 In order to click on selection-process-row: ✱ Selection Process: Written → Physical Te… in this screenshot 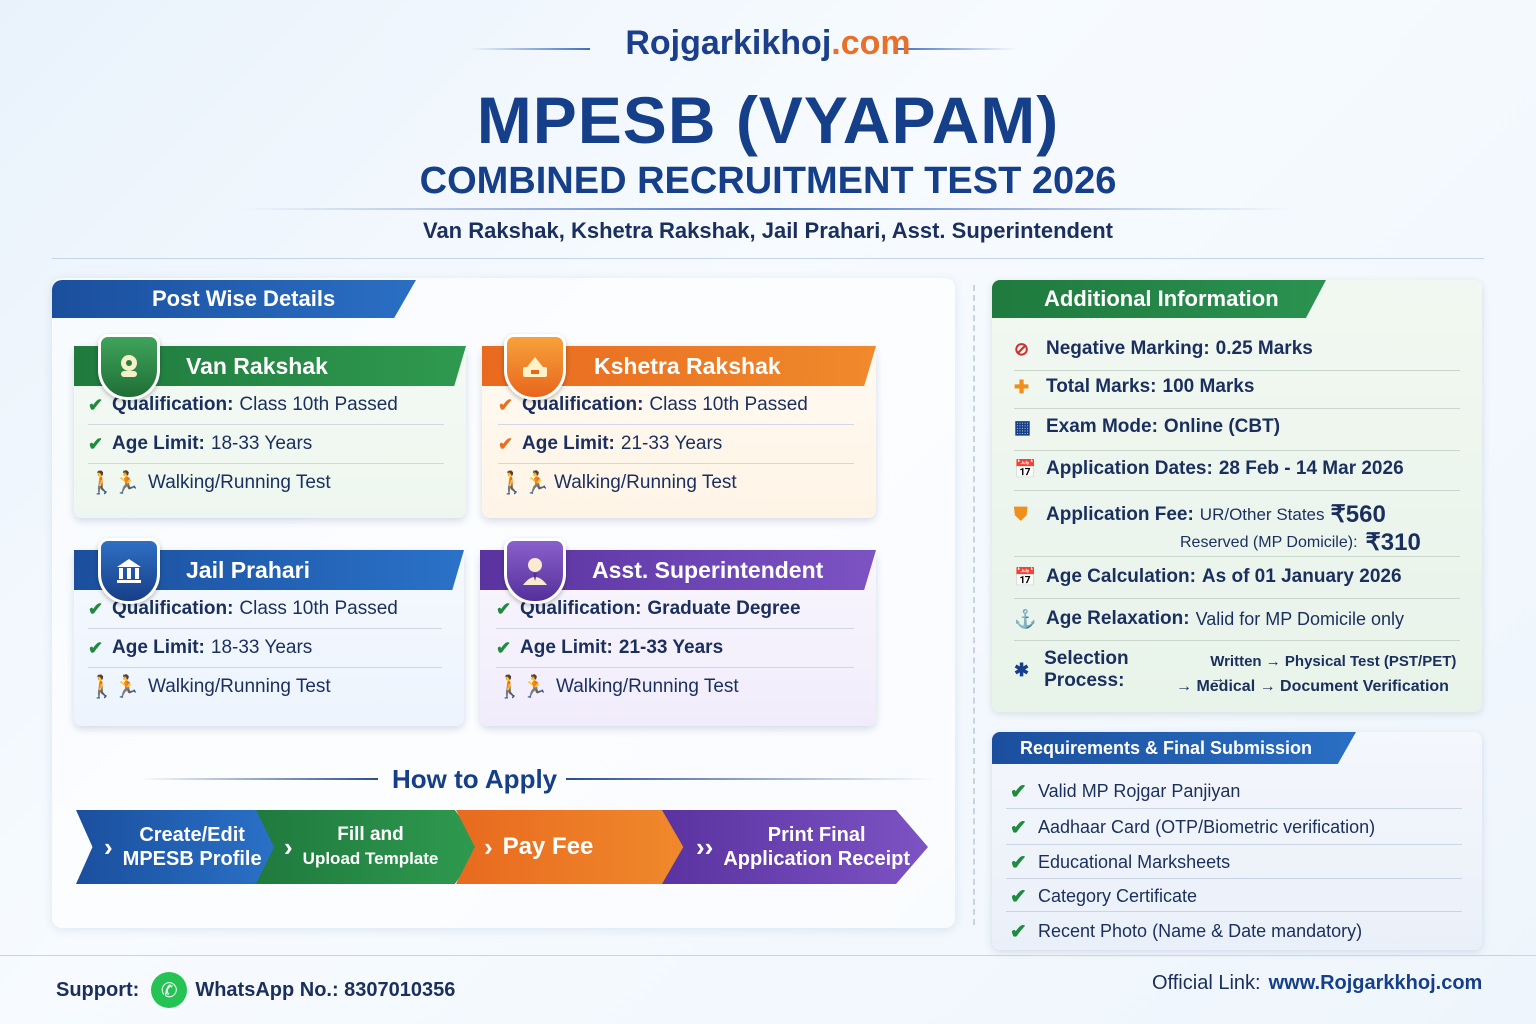, I will do `click(1235, 669)`.